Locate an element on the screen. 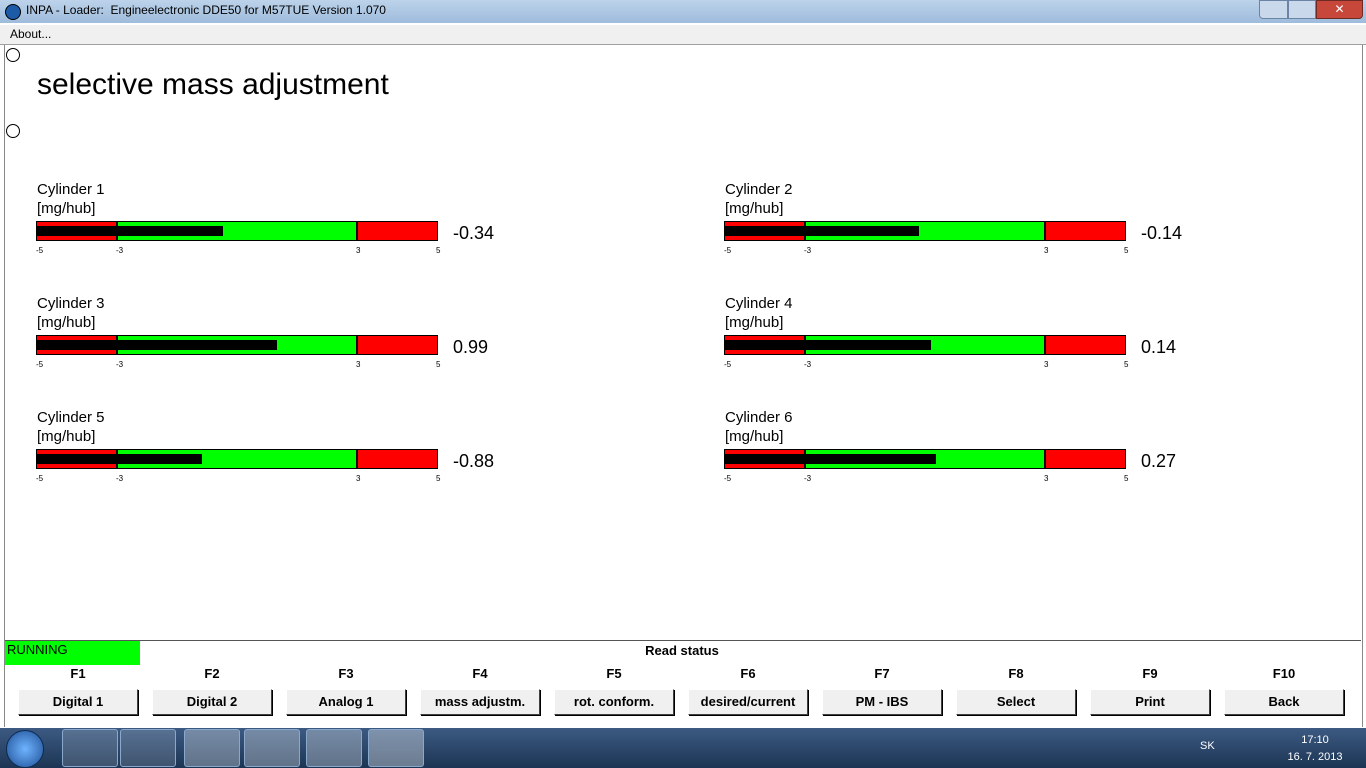  gauge-value: -0.88 is located at coordinates (474, 461).